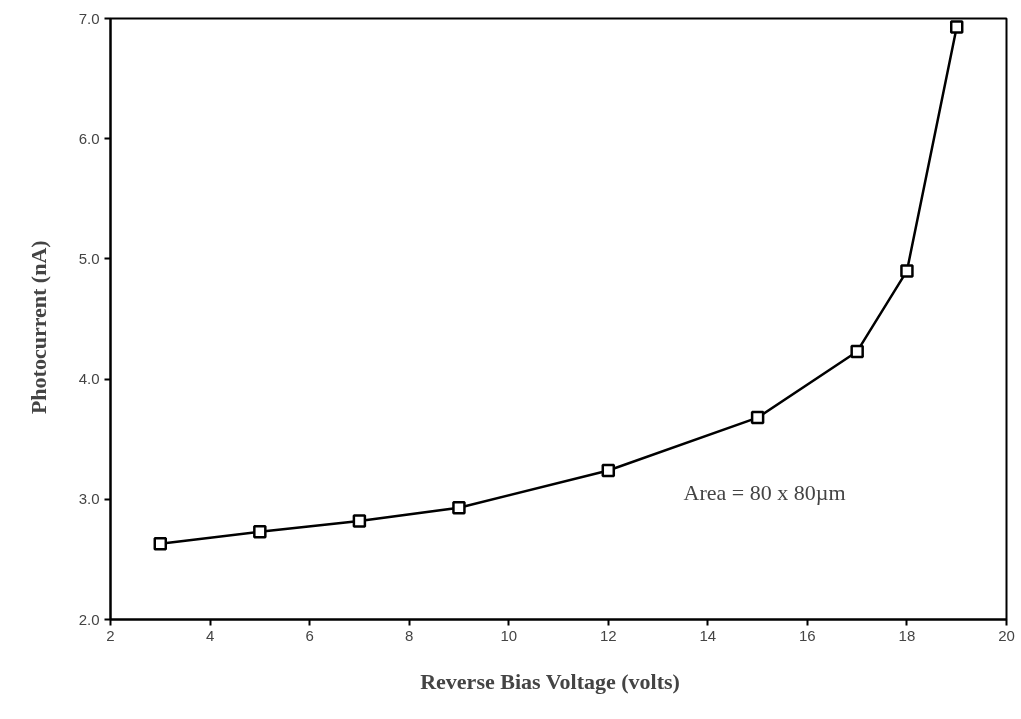 This screenshot has height=719, width=1021. Describe the element at coordinates (110, 635) in the screenshot. I see `x-tick-label: 2` at that location.